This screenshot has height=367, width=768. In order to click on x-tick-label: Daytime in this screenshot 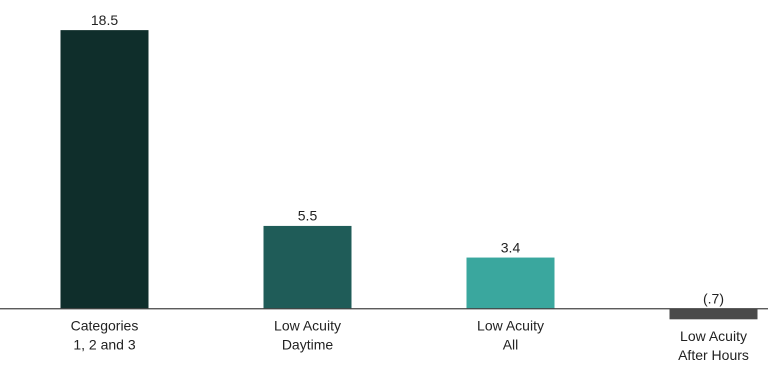, I will do `click(308, 344)`.